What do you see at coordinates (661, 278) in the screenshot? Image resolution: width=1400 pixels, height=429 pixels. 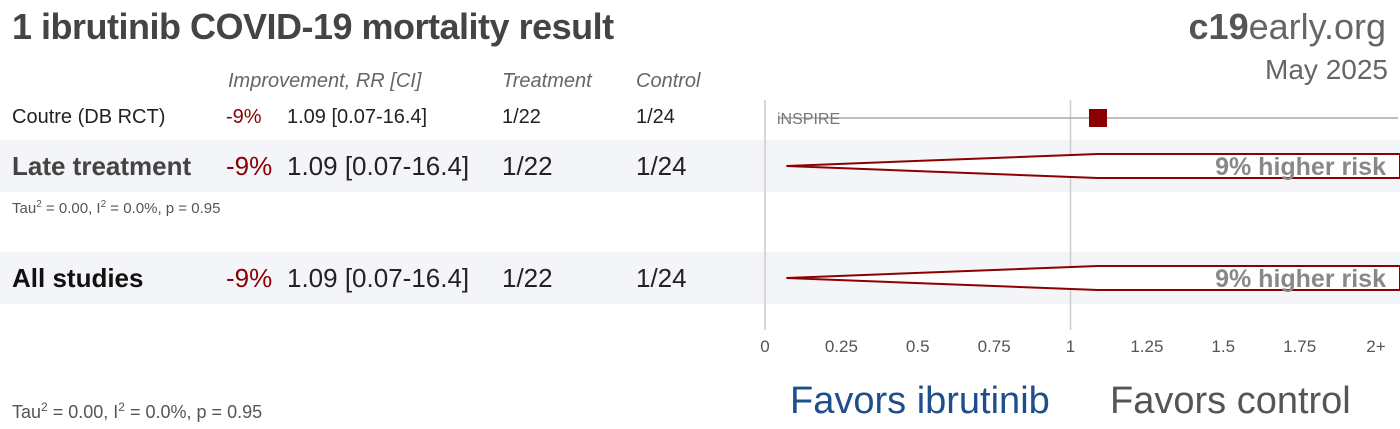 I see `all-control: 1/24` at bounding box center [661, 278].